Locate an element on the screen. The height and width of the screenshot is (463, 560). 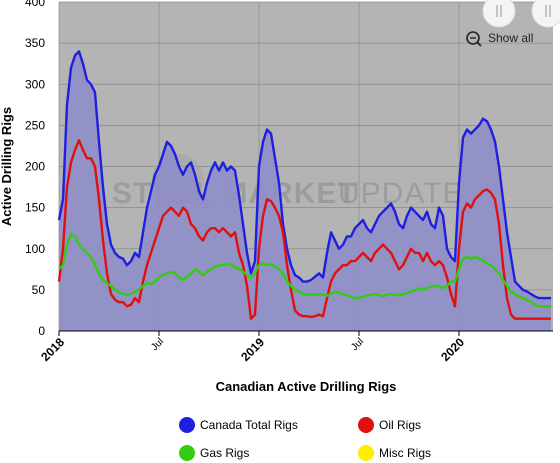
legend-label: Oil Rigs is located at coordinates (400, 425).